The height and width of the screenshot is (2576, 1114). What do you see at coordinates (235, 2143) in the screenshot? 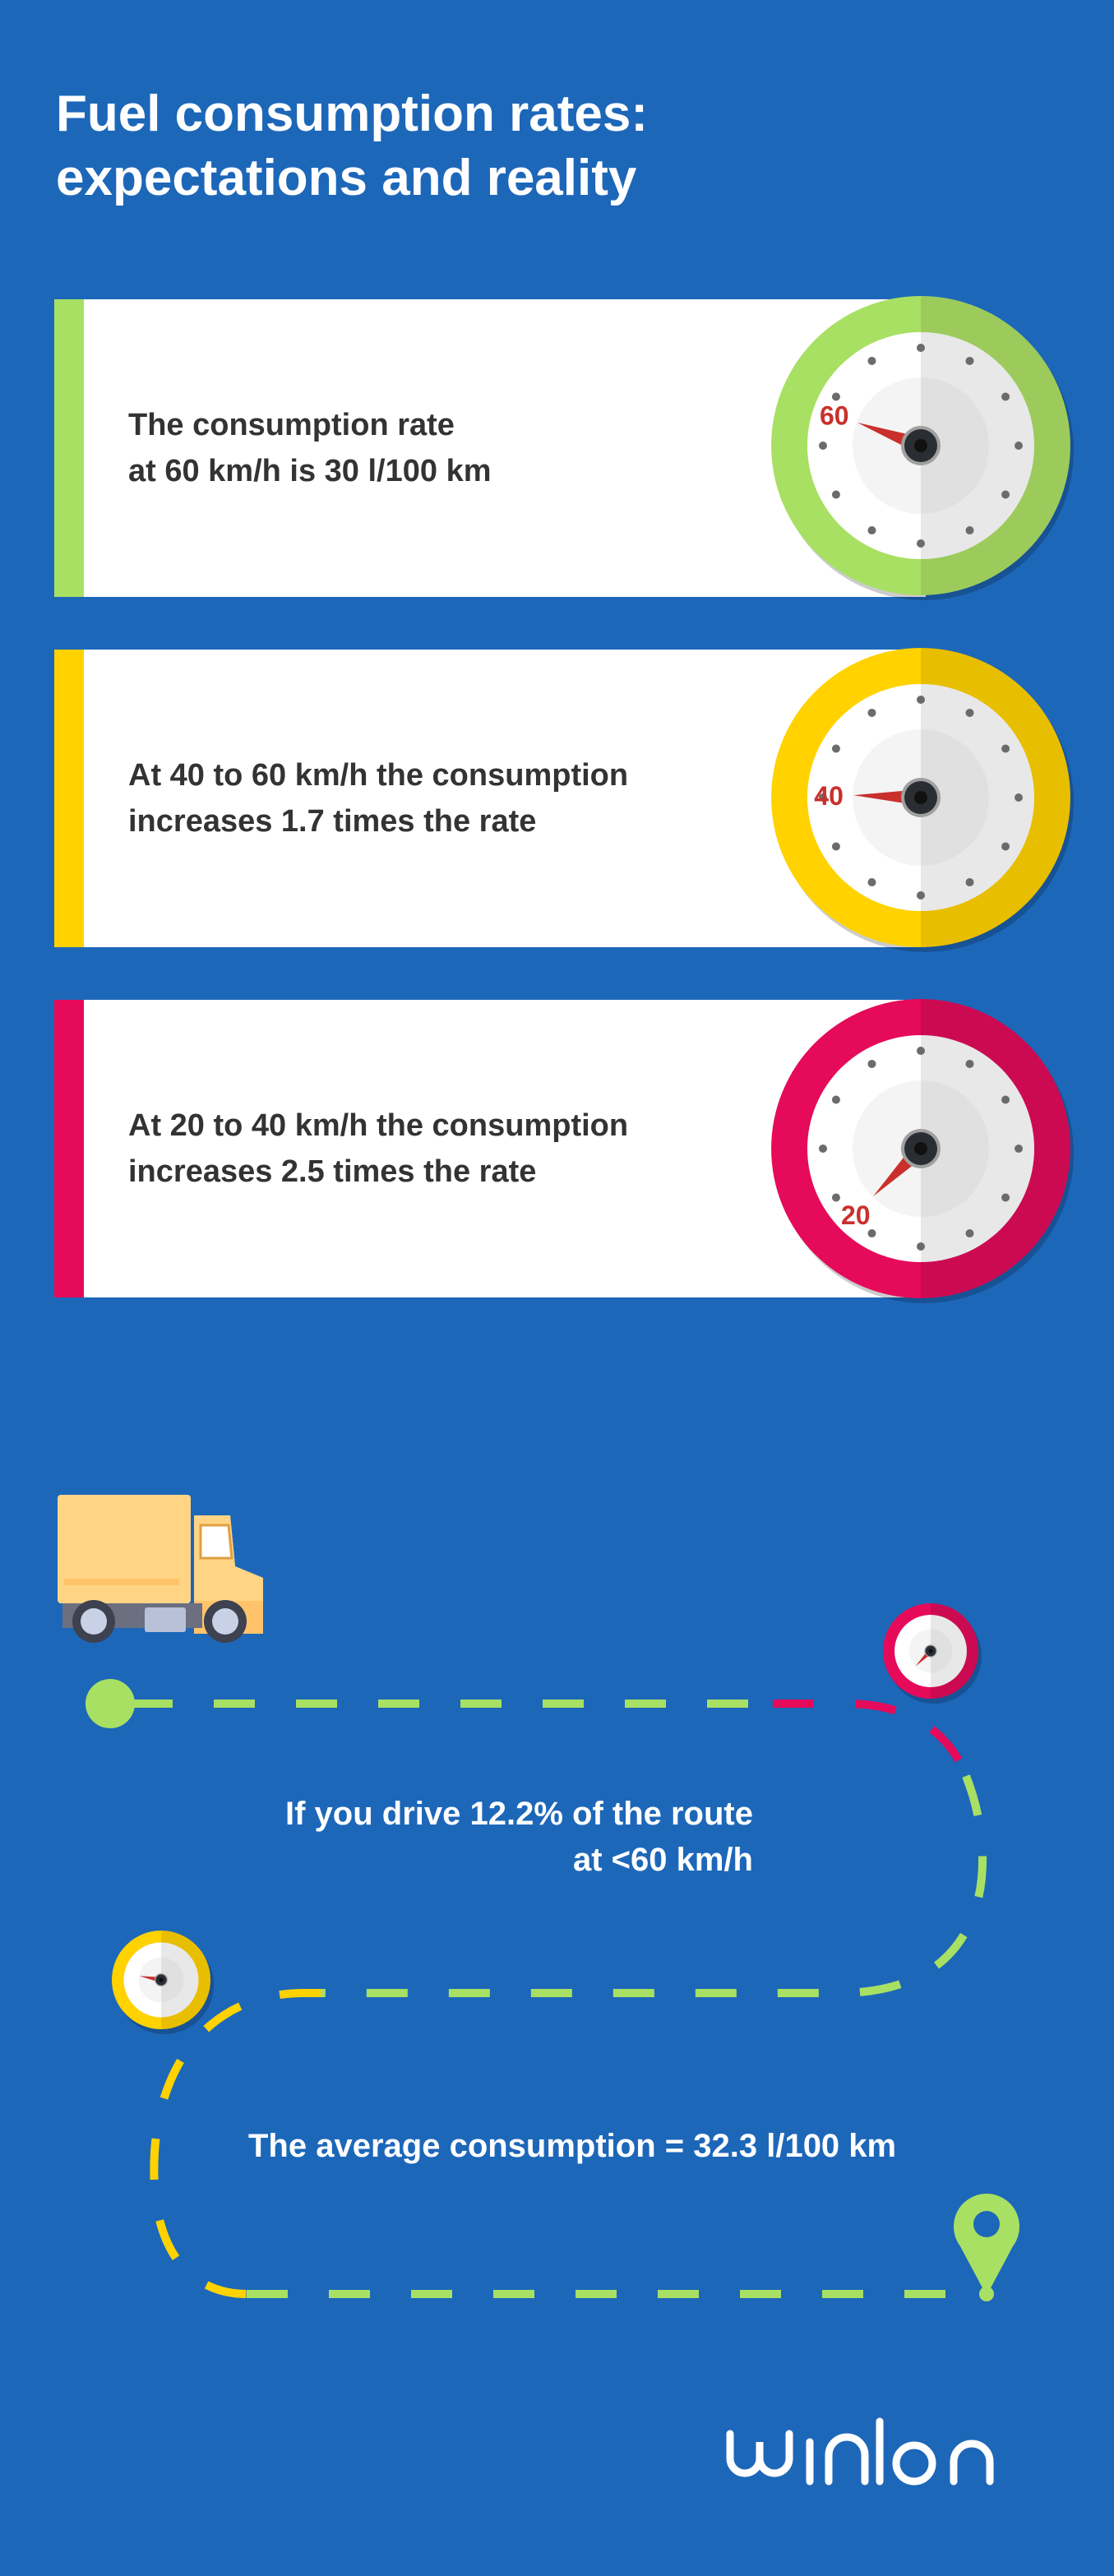
I see `route-segment-yellow` at bounding box center [235, 2143].